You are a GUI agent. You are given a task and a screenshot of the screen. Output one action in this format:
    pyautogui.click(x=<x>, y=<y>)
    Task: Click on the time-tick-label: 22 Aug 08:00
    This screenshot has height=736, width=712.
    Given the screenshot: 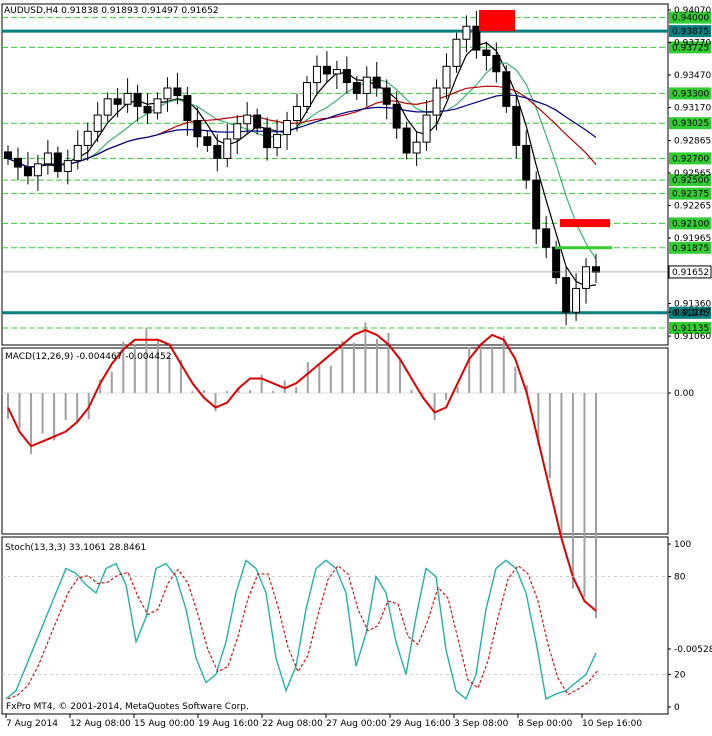 What is the action you would take?
    pyautogui.click(x=292, y=724)
    